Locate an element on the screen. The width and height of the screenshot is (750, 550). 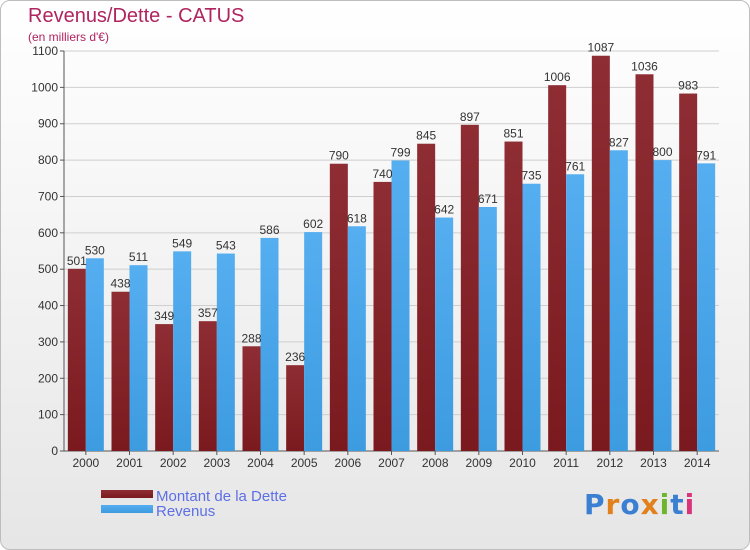
bar-revenus-2008 is located at coordinates (444, 334).